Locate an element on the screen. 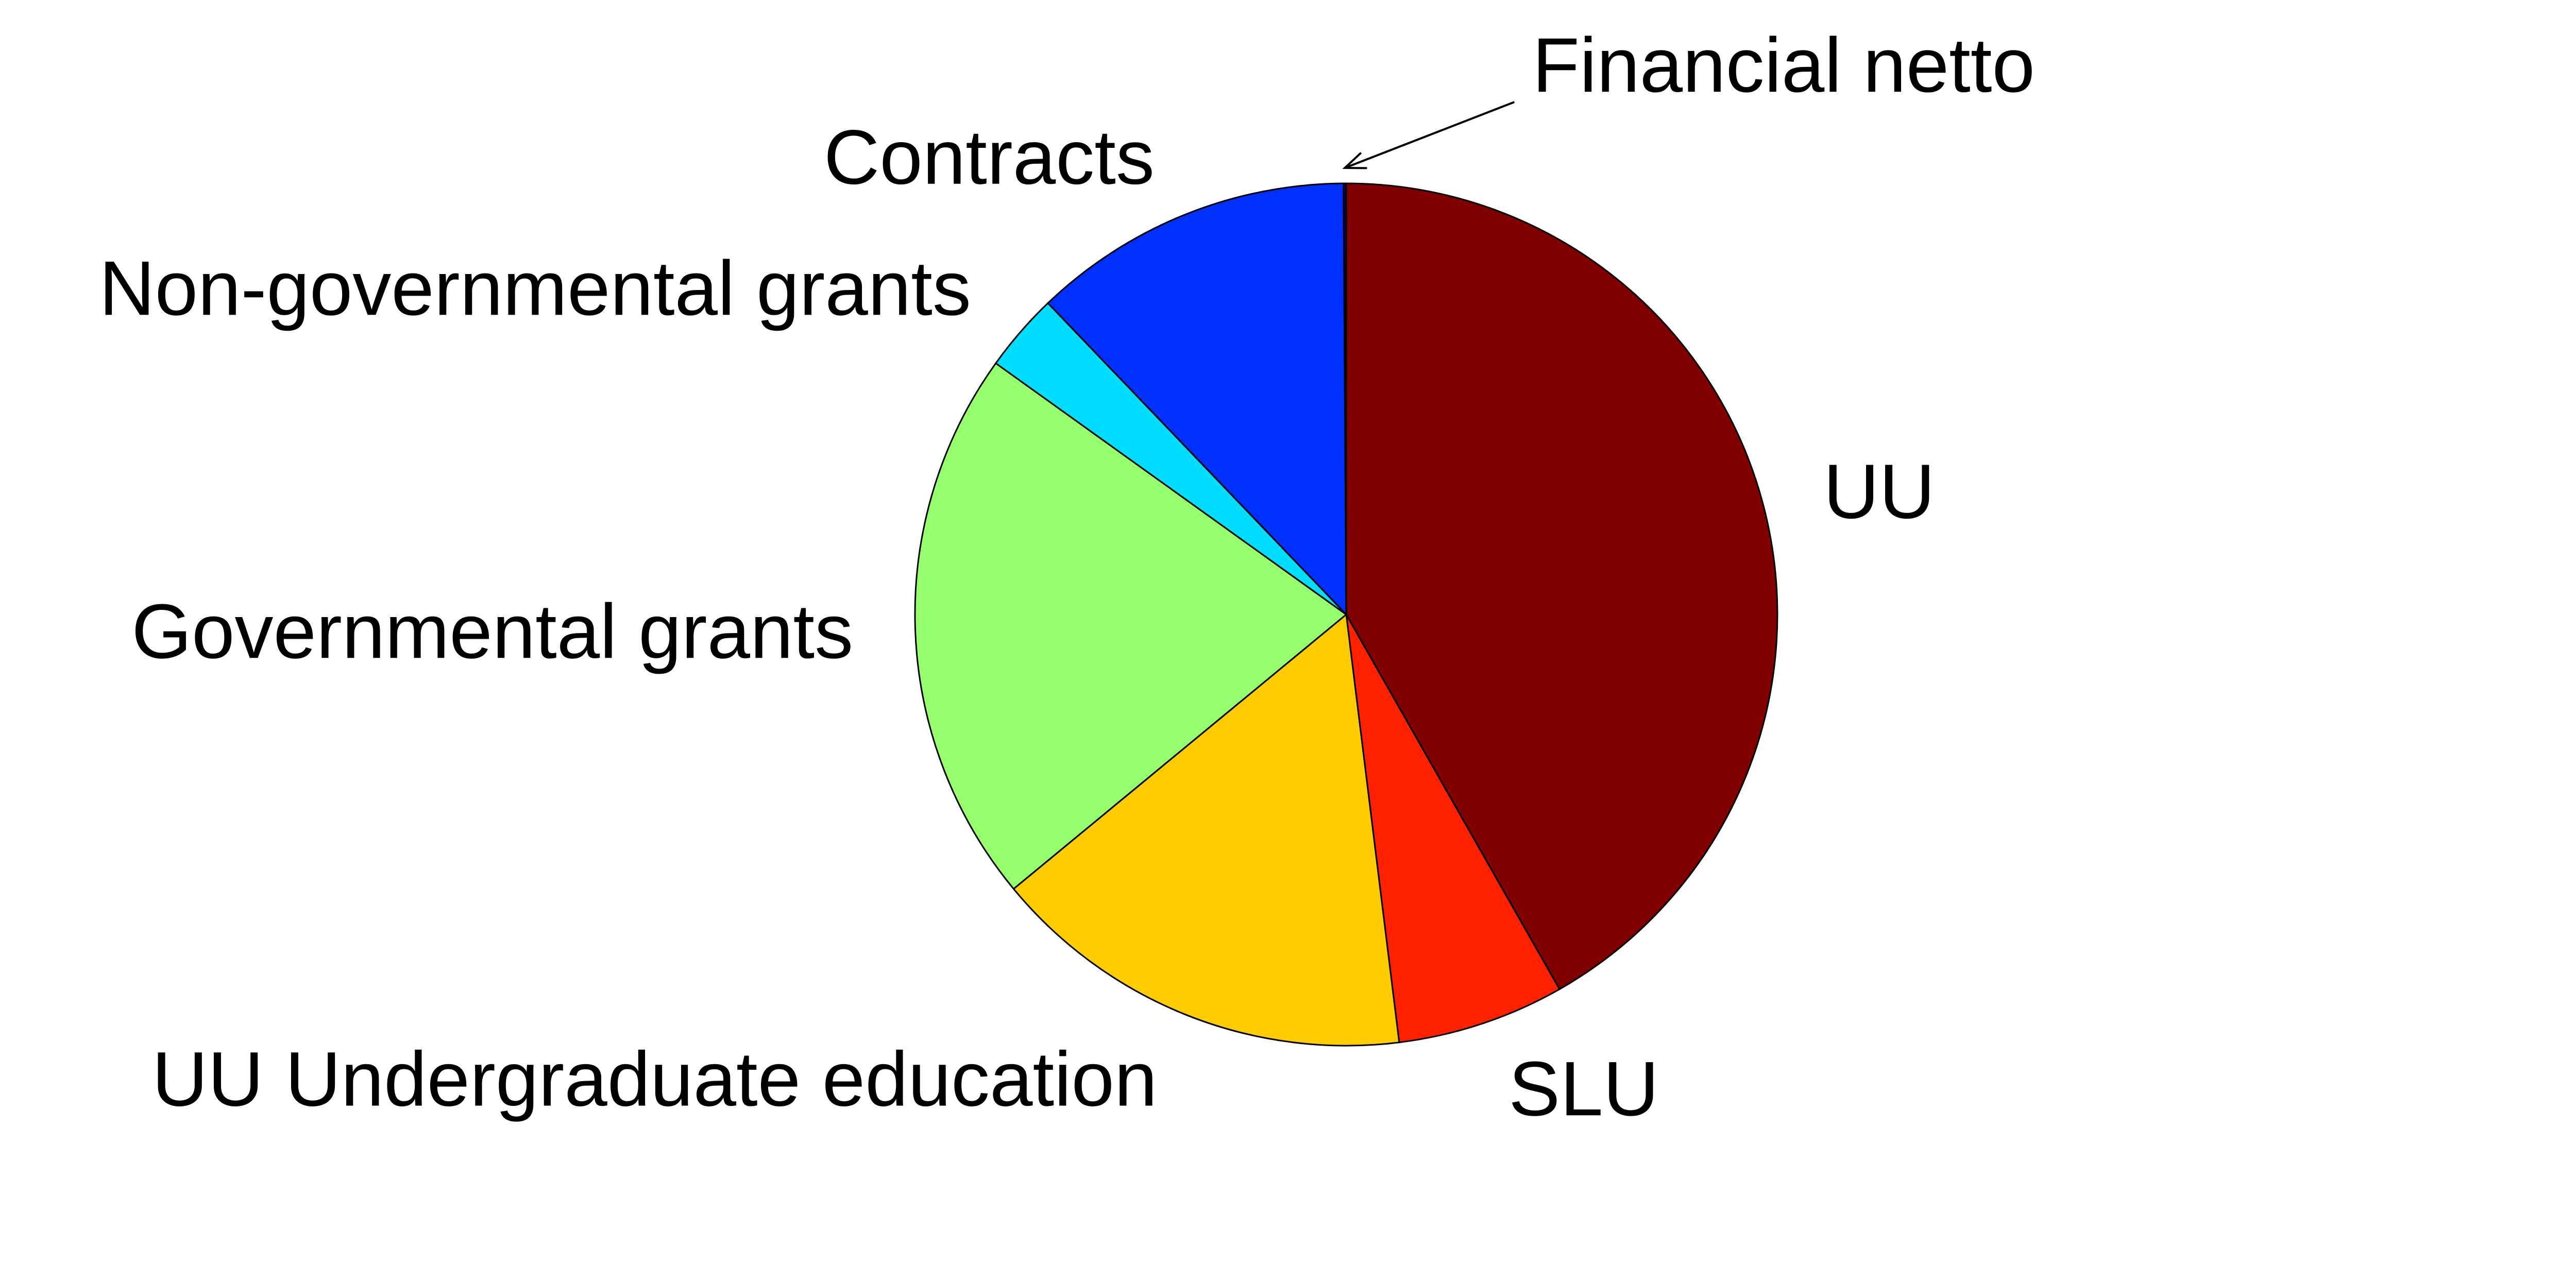 This screenshot has width=2576, height=1263. pie-slice-governmental-grants is located at coordinates (1131, 626).